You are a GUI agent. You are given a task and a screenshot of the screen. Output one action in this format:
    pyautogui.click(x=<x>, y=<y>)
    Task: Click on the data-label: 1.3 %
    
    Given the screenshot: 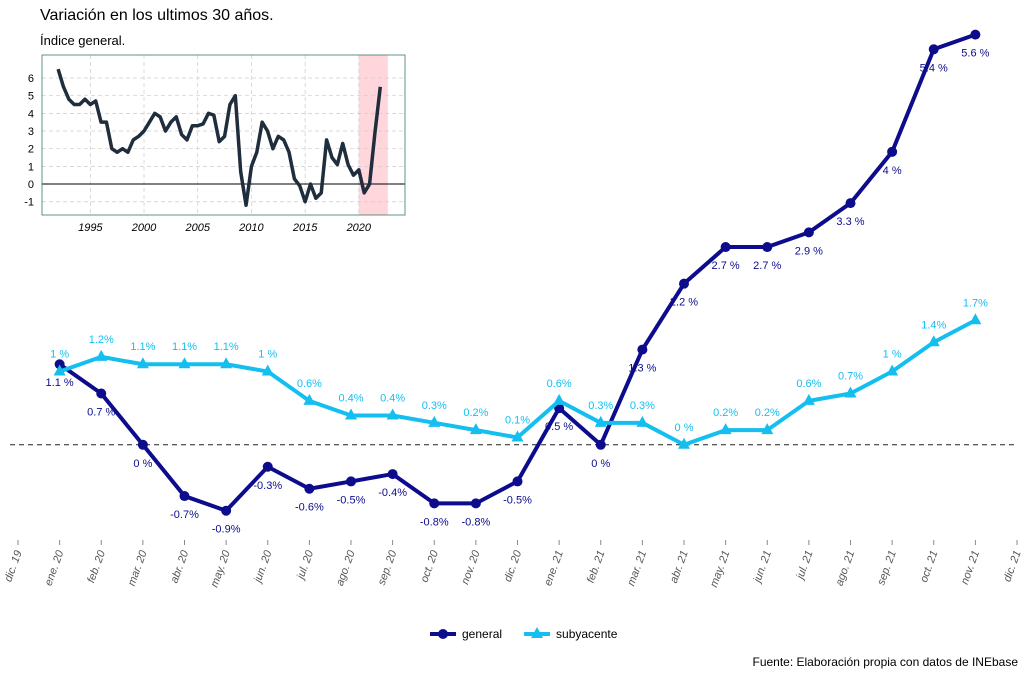 What is the action you would take?
    pyautogui.click(x=642, y=369)
    